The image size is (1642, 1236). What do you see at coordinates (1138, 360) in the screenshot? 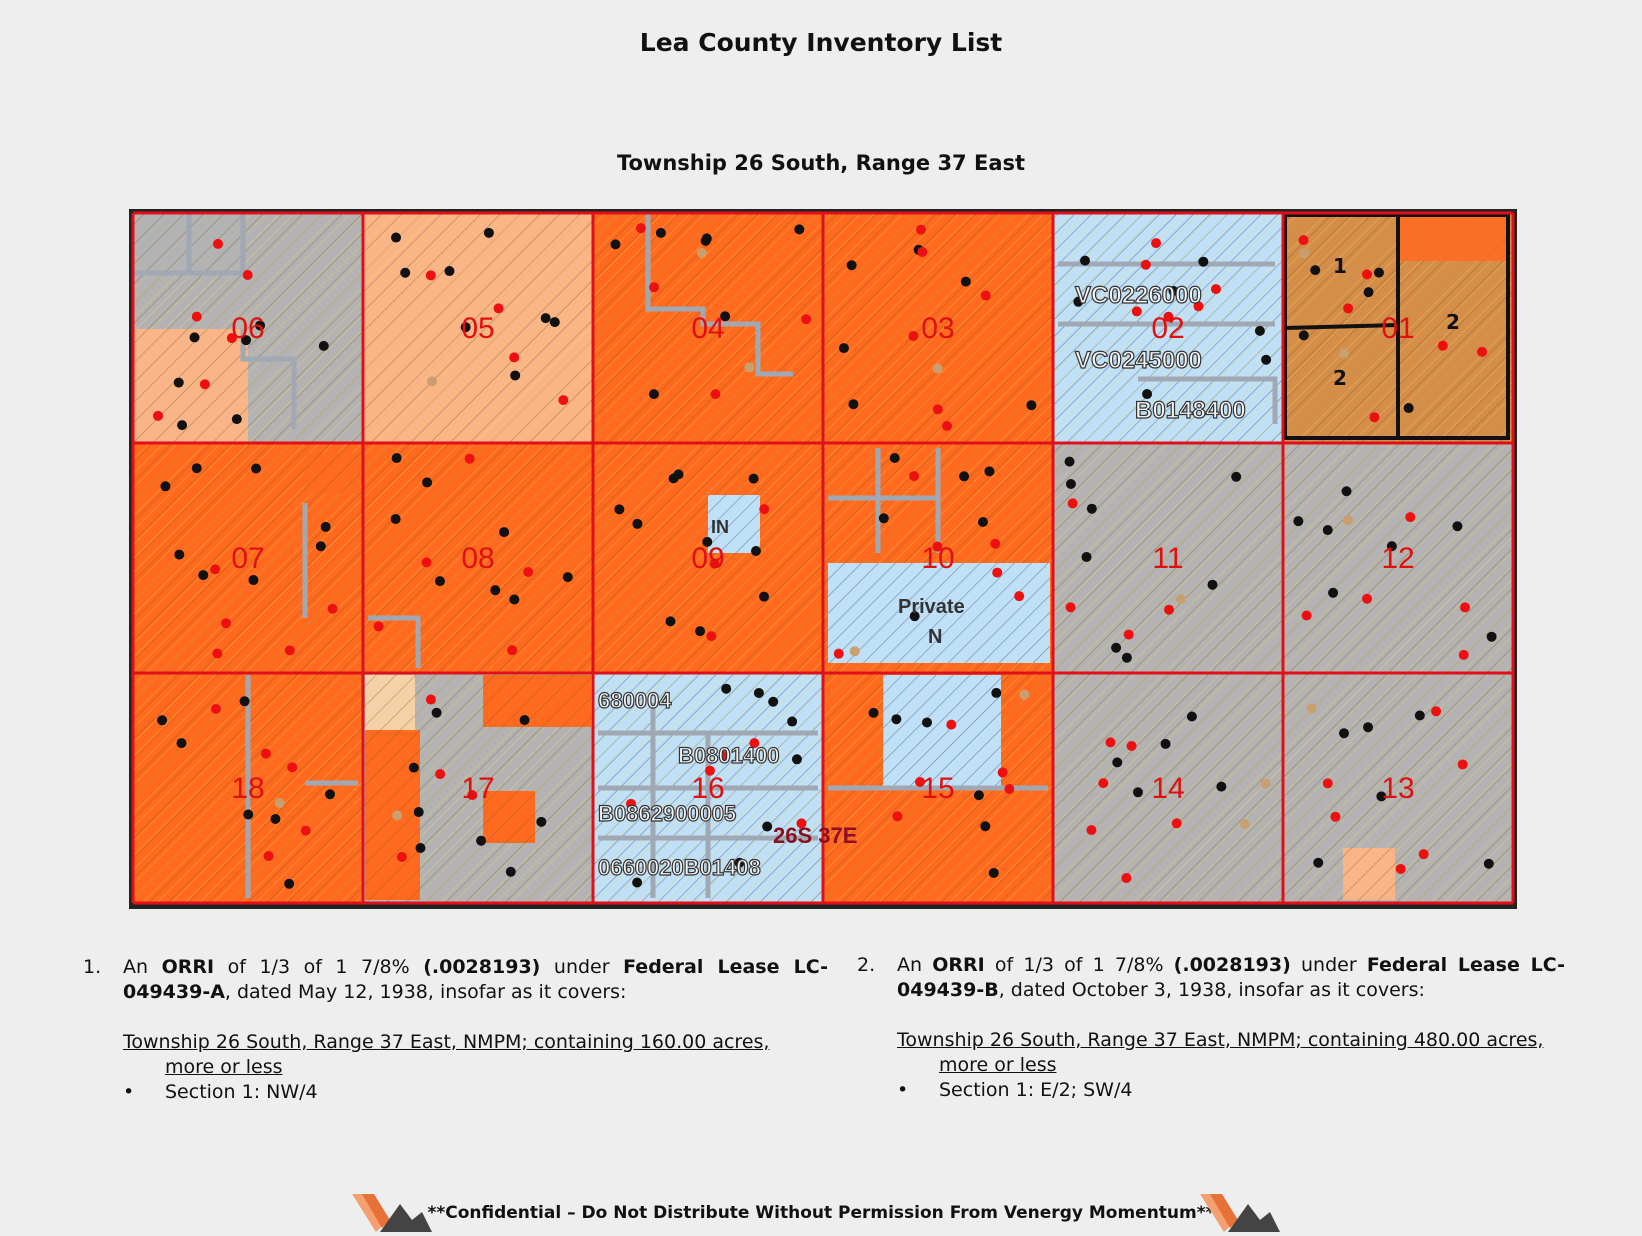
I see `lease-label: VC0245000` at bounding box center [1138, 360].